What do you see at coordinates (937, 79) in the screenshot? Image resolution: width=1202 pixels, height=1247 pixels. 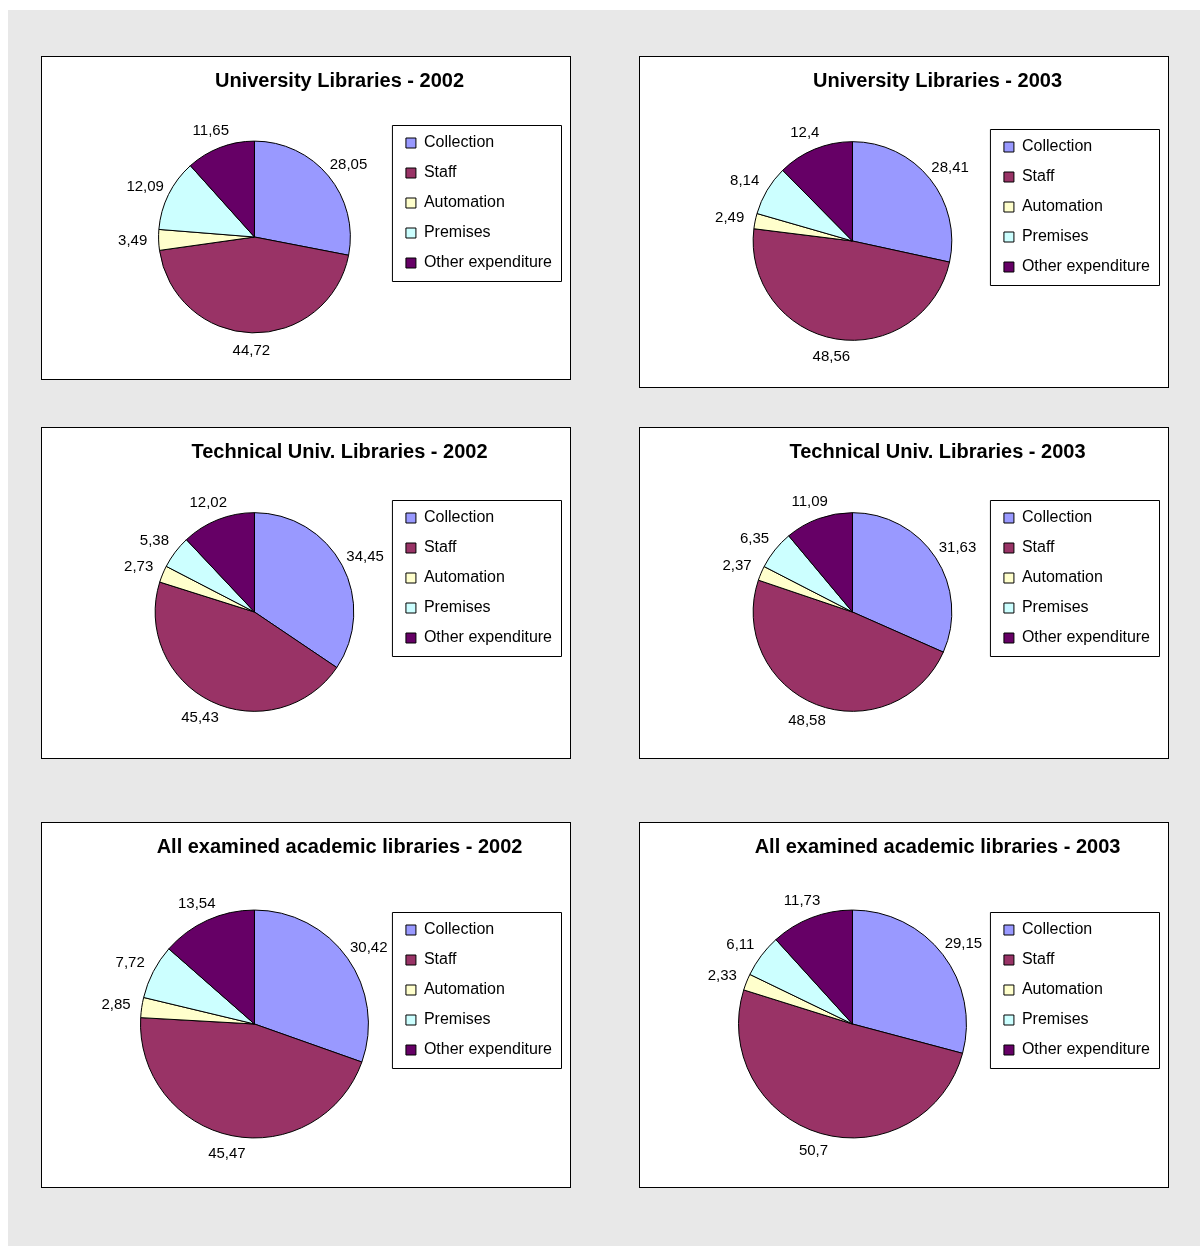 I see `chart-title: University Libraries - 2003` at bounding box center [937, 79].